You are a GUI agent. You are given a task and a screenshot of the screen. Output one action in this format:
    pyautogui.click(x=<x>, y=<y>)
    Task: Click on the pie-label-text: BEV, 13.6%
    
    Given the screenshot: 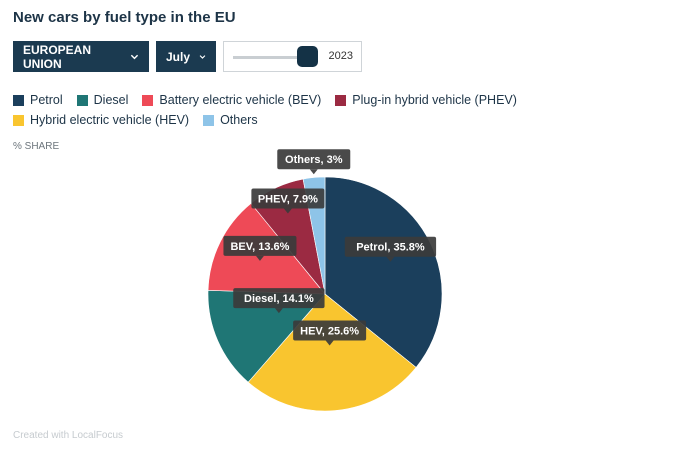 What is the action you would take?
    pyautogui.click(x=259, y=247)
    